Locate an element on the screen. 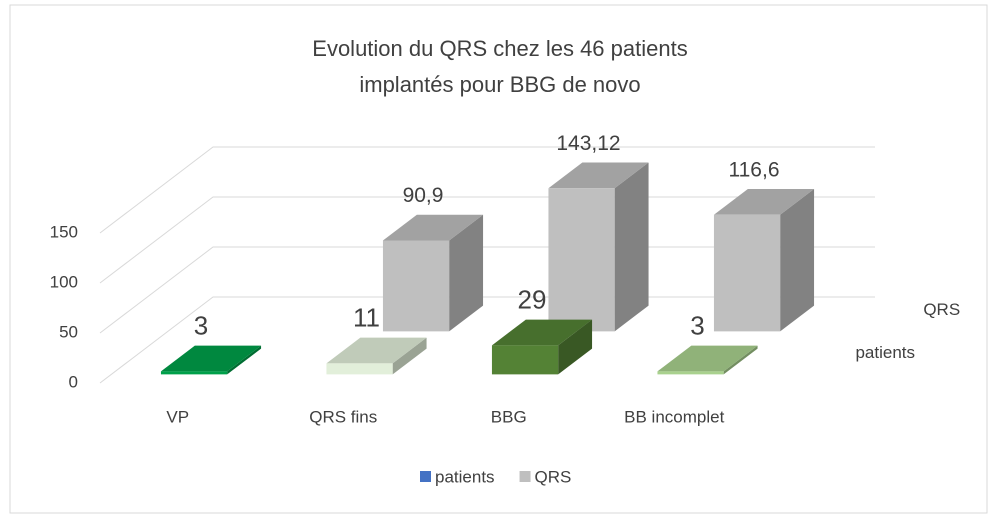 The height and width of the screenshot is (524, 998). x-tick-label: BBG is located at coordinates (509, 416).